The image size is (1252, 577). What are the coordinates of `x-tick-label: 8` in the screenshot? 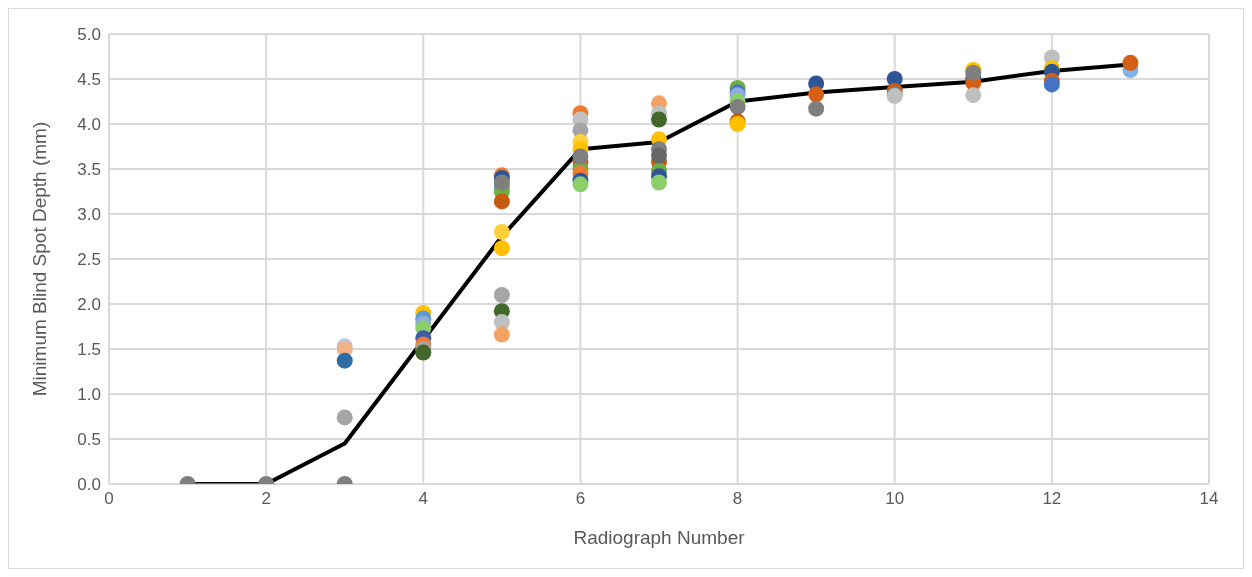 It's located at (737, 499).